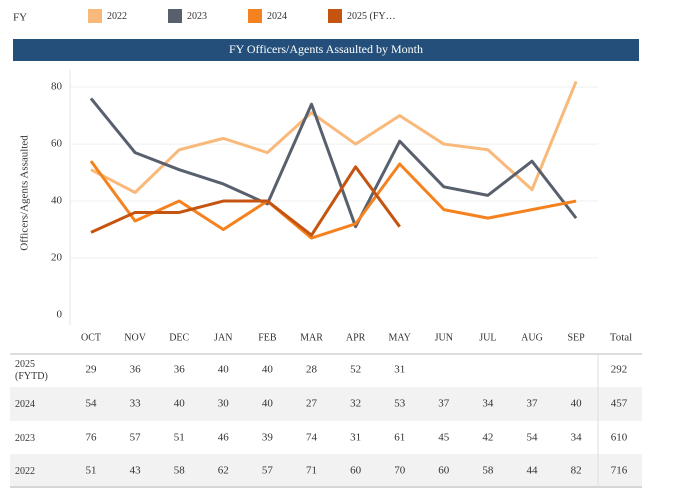 This screenshot has height=498, width=673. I want to click on table-cell: 45, so click(444, 438).